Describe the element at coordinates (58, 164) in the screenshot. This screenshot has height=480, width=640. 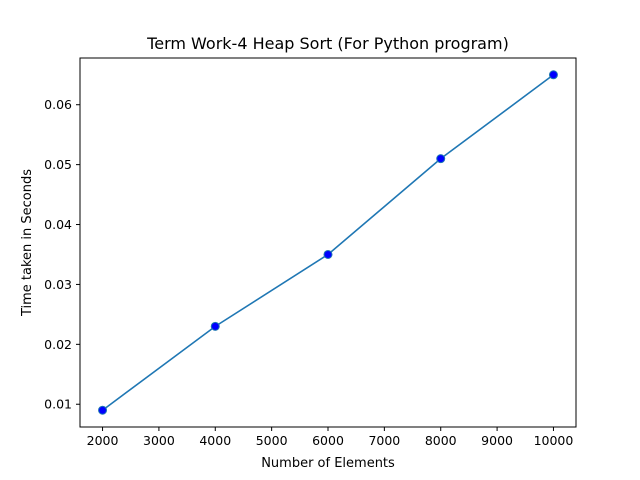
I see `y-tick-label: 0.05` at that location.